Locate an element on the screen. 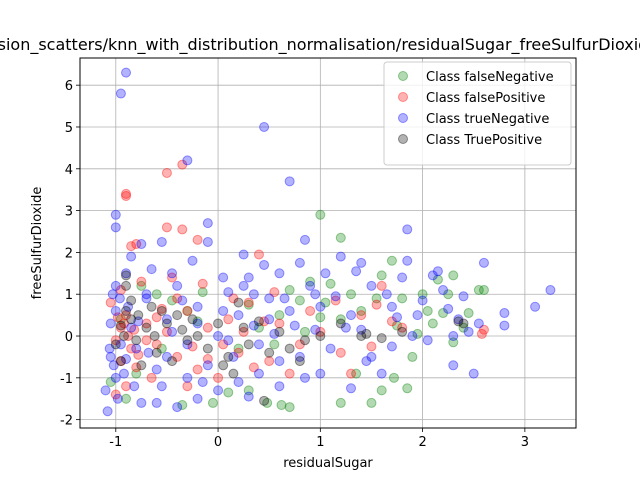  x-tick-label: -1 is located at coordinates (115, 442).